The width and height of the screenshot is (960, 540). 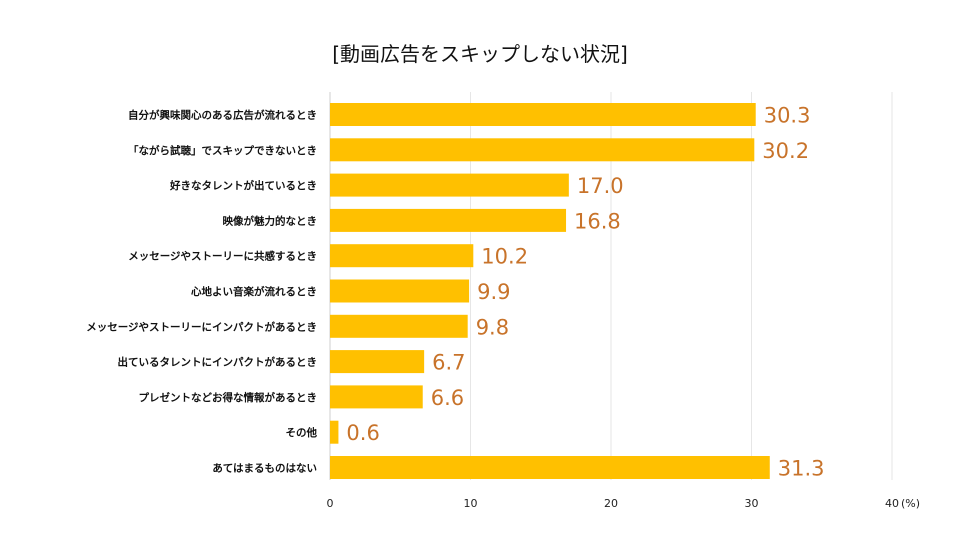 I want to click on x-tick-label: 20, so click(x=611, y=503).